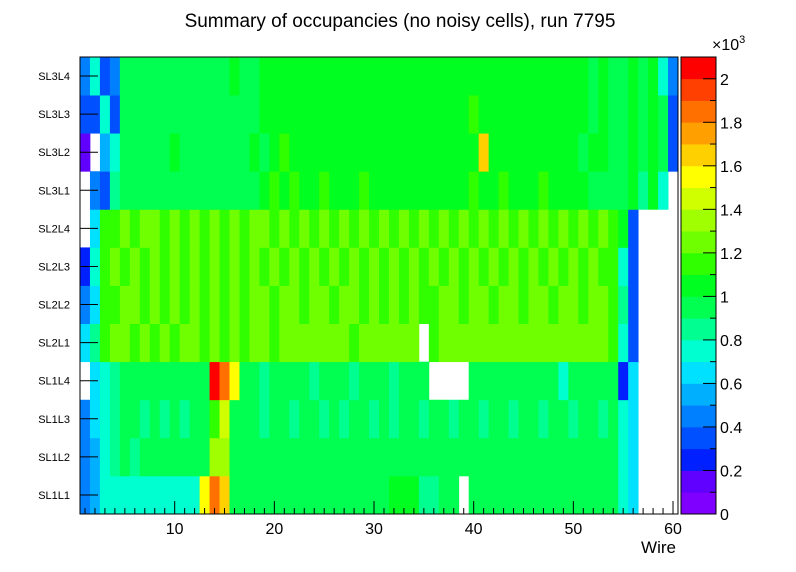 The image size is (796, 572). Describe the element at coordinates (54, 458) in the screenshot. I see `y-tick-label: SL1L2` at that location.